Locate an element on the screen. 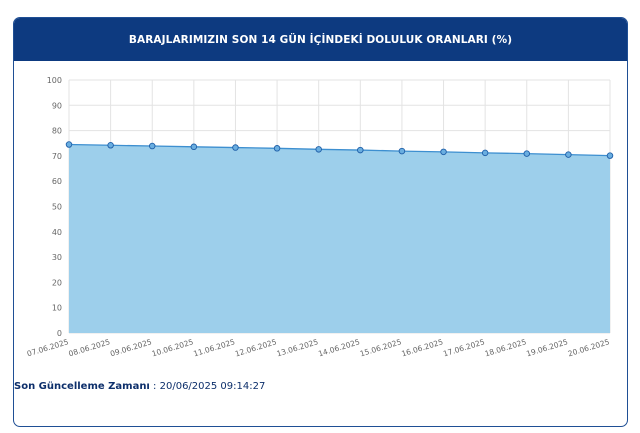 The height and width of the screenshot is (433, 640). y-tick-label: 10 is located at coordinates (57, 308).